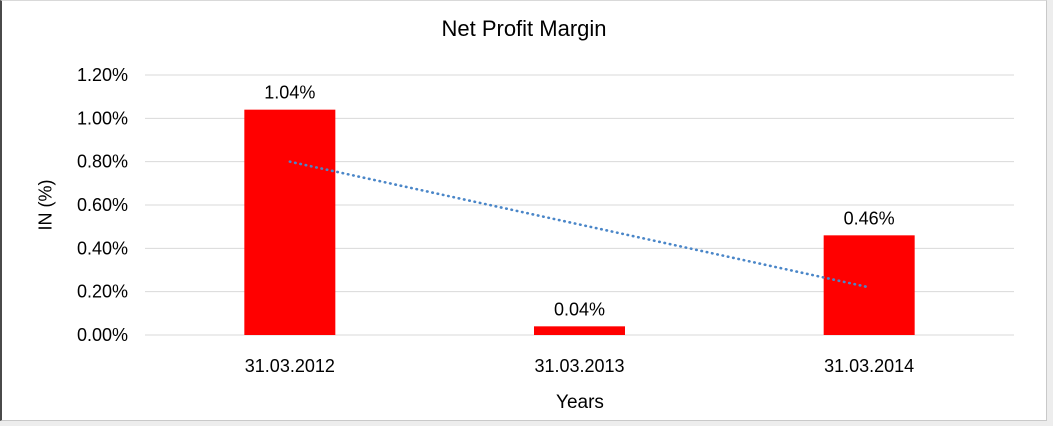 Image resolution: width=1053 pixels, height=426 pixels. Describe the element at coordinates (580, 402) in the screenshot. I see `x-axis-title: Years` at that location.